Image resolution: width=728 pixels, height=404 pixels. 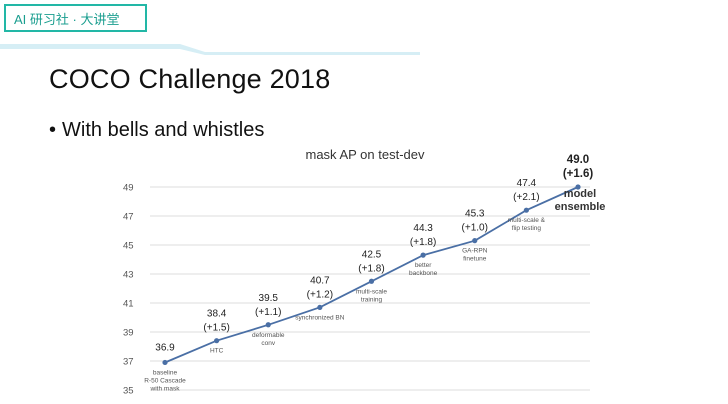 What do you see at coordinates (165, 372) in the screenshot?
I see `step-label: baseline` at bounding box center [165, 372].